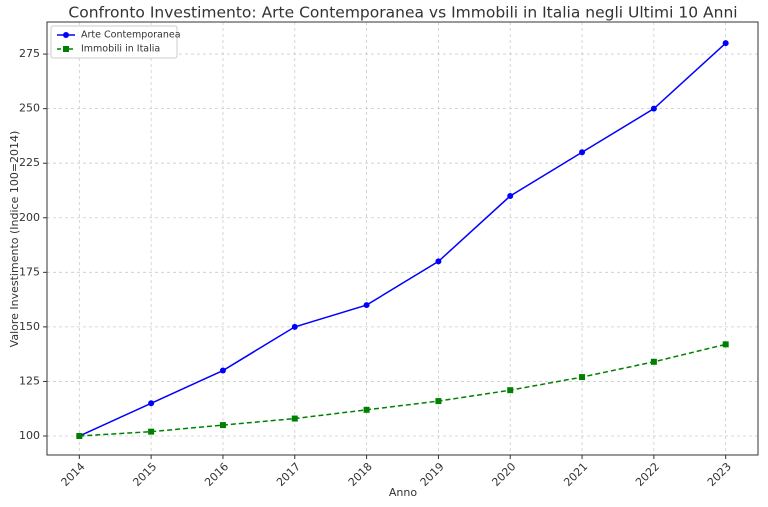 This screenshot has width=768, height=507. Describe the element at coordinates (29, 53) in the screenshot. I see `y-tick-label: 275` at that location.